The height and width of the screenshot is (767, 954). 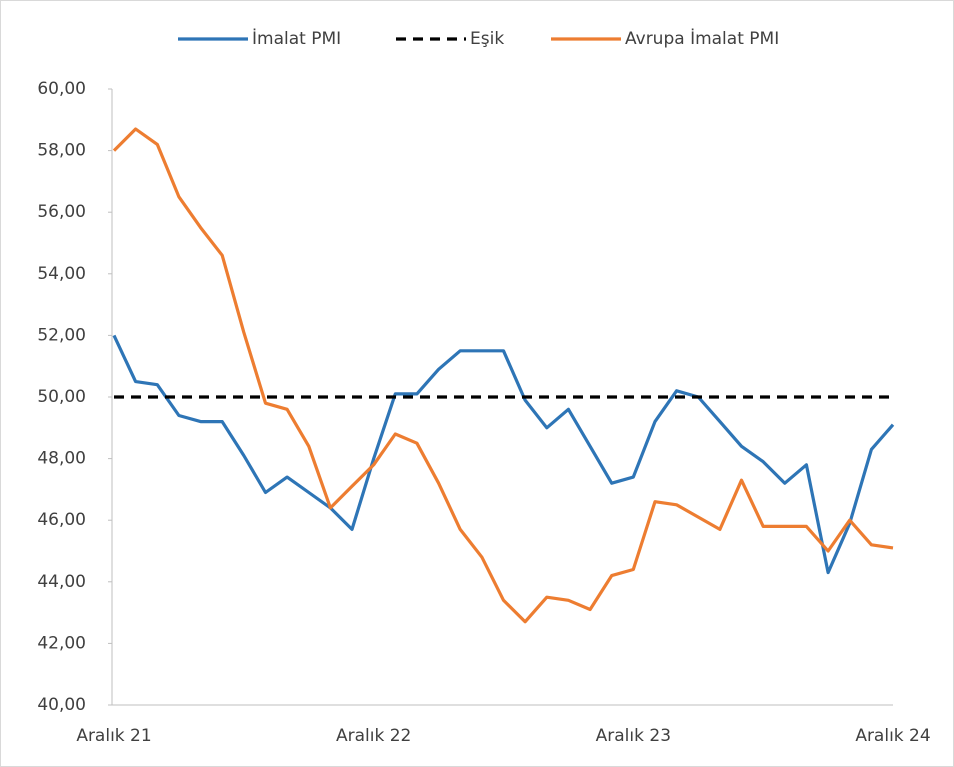 I want to click on y-tick-label: 46,00, so click(x=61, y=520).